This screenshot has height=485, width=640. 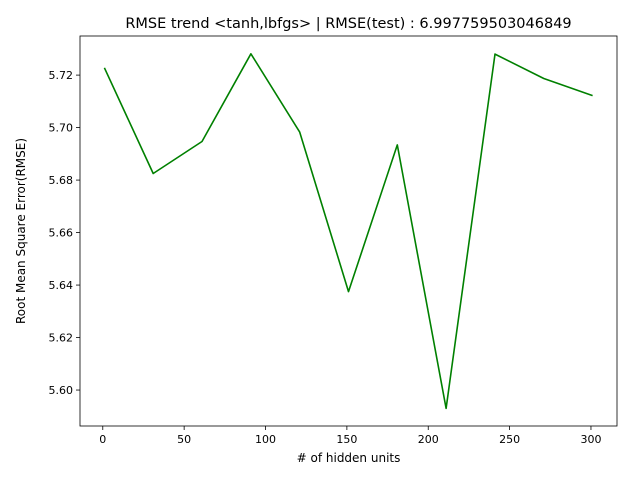 What do you see at coordinates (61, 390) in the screenshot?
I see `y-tick-label: 5.60` at bounding box center [61, 390].